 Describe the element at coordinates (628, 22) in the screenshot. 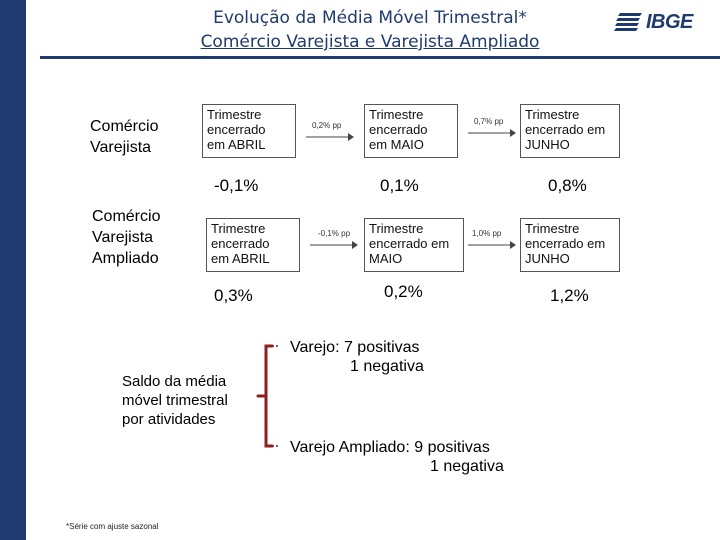

I see `ibge-logo-icon` at that location.